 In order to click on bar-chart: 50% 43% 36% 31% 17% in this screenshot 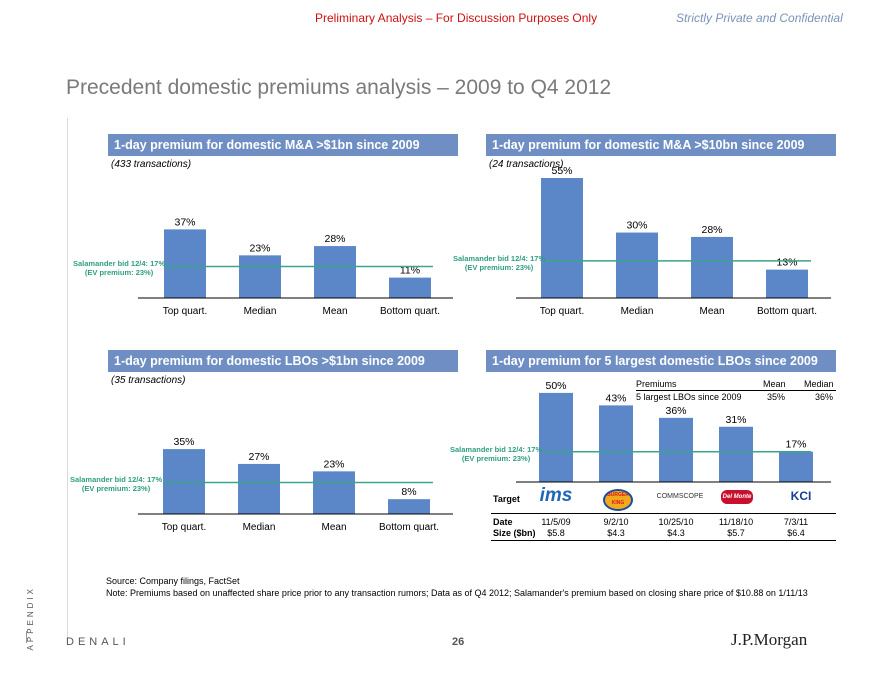, I will do `click(673, 431)`.